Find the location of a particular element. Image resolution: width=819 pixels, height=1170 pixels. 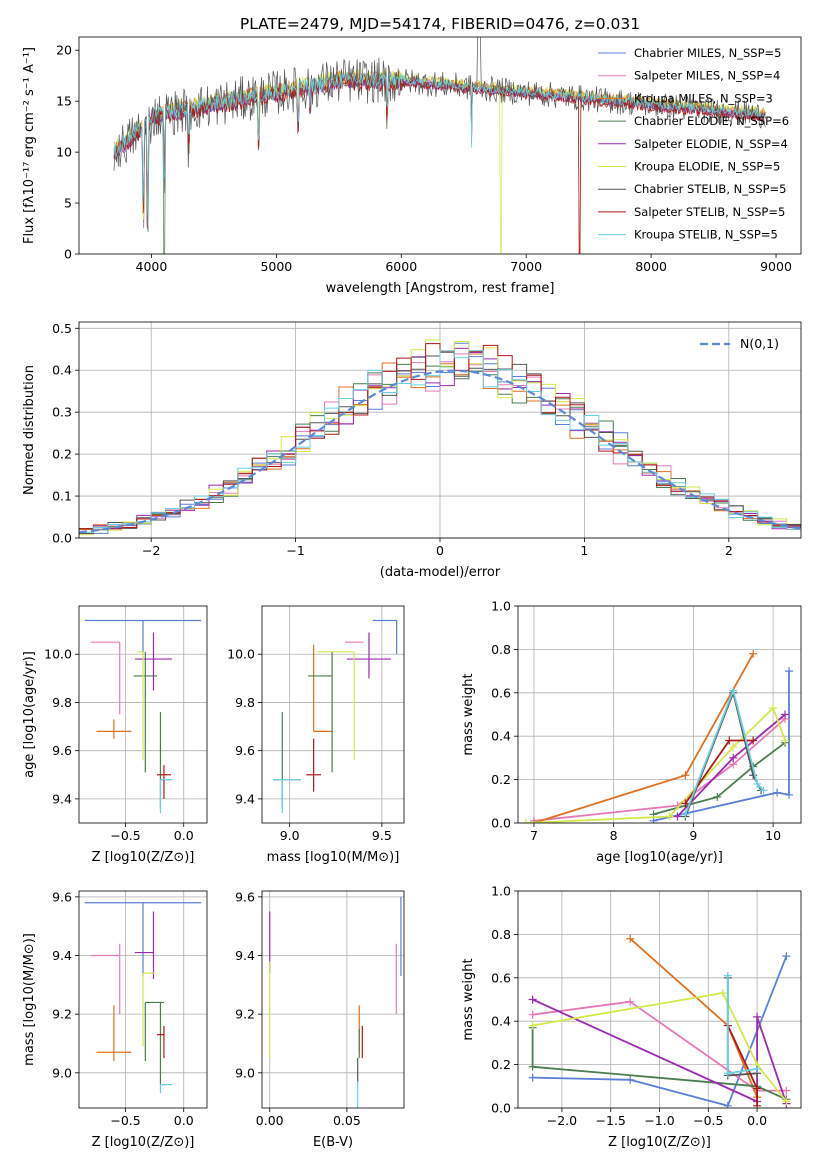

x-axis-label: (data-model)/error is located at coordinates (440, 572).